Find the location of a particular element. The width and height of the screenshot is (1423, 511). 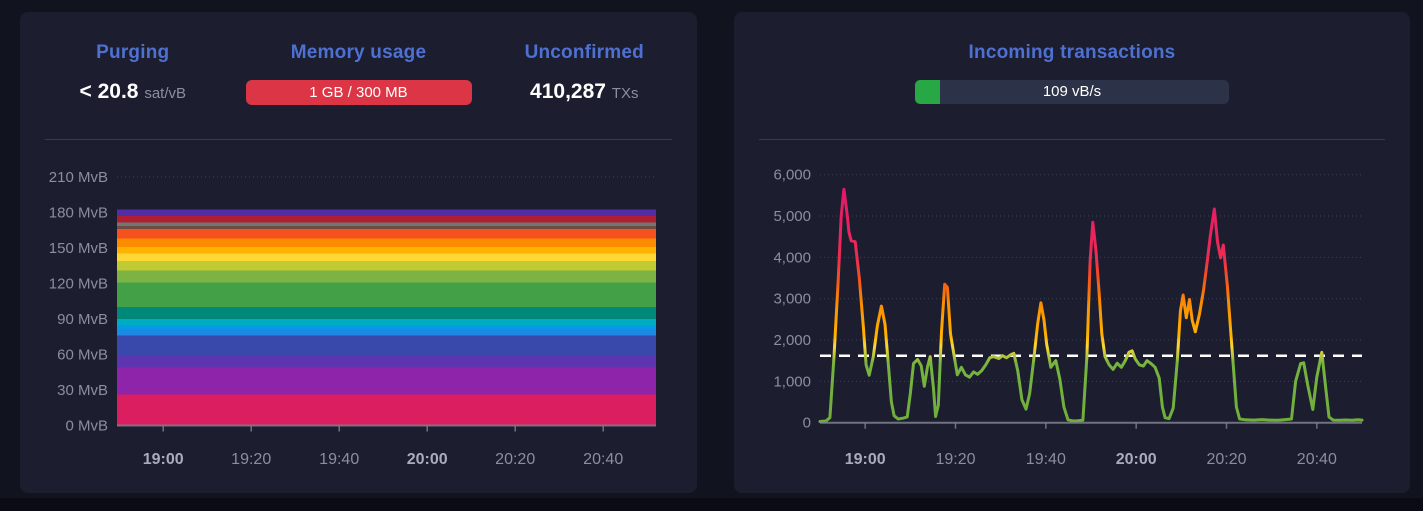

y-axis-label: 2,000 is located at coordinates (792, 340).